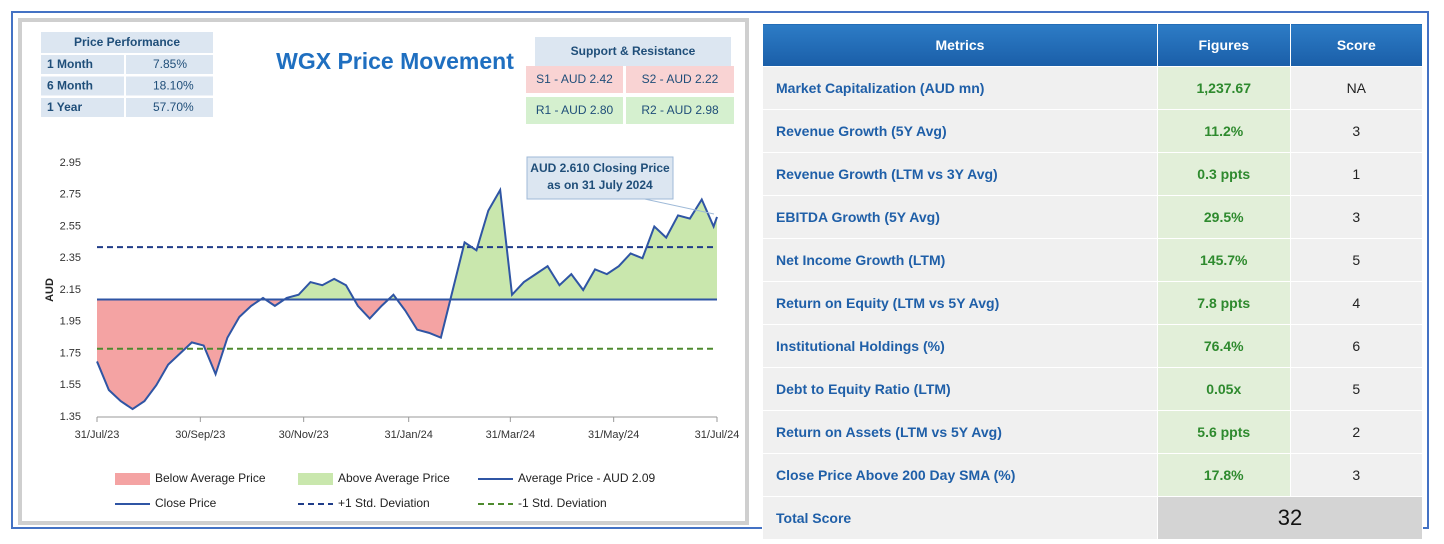  I want to click on callout-text: as on 31 July 2024, so click(600, 185).